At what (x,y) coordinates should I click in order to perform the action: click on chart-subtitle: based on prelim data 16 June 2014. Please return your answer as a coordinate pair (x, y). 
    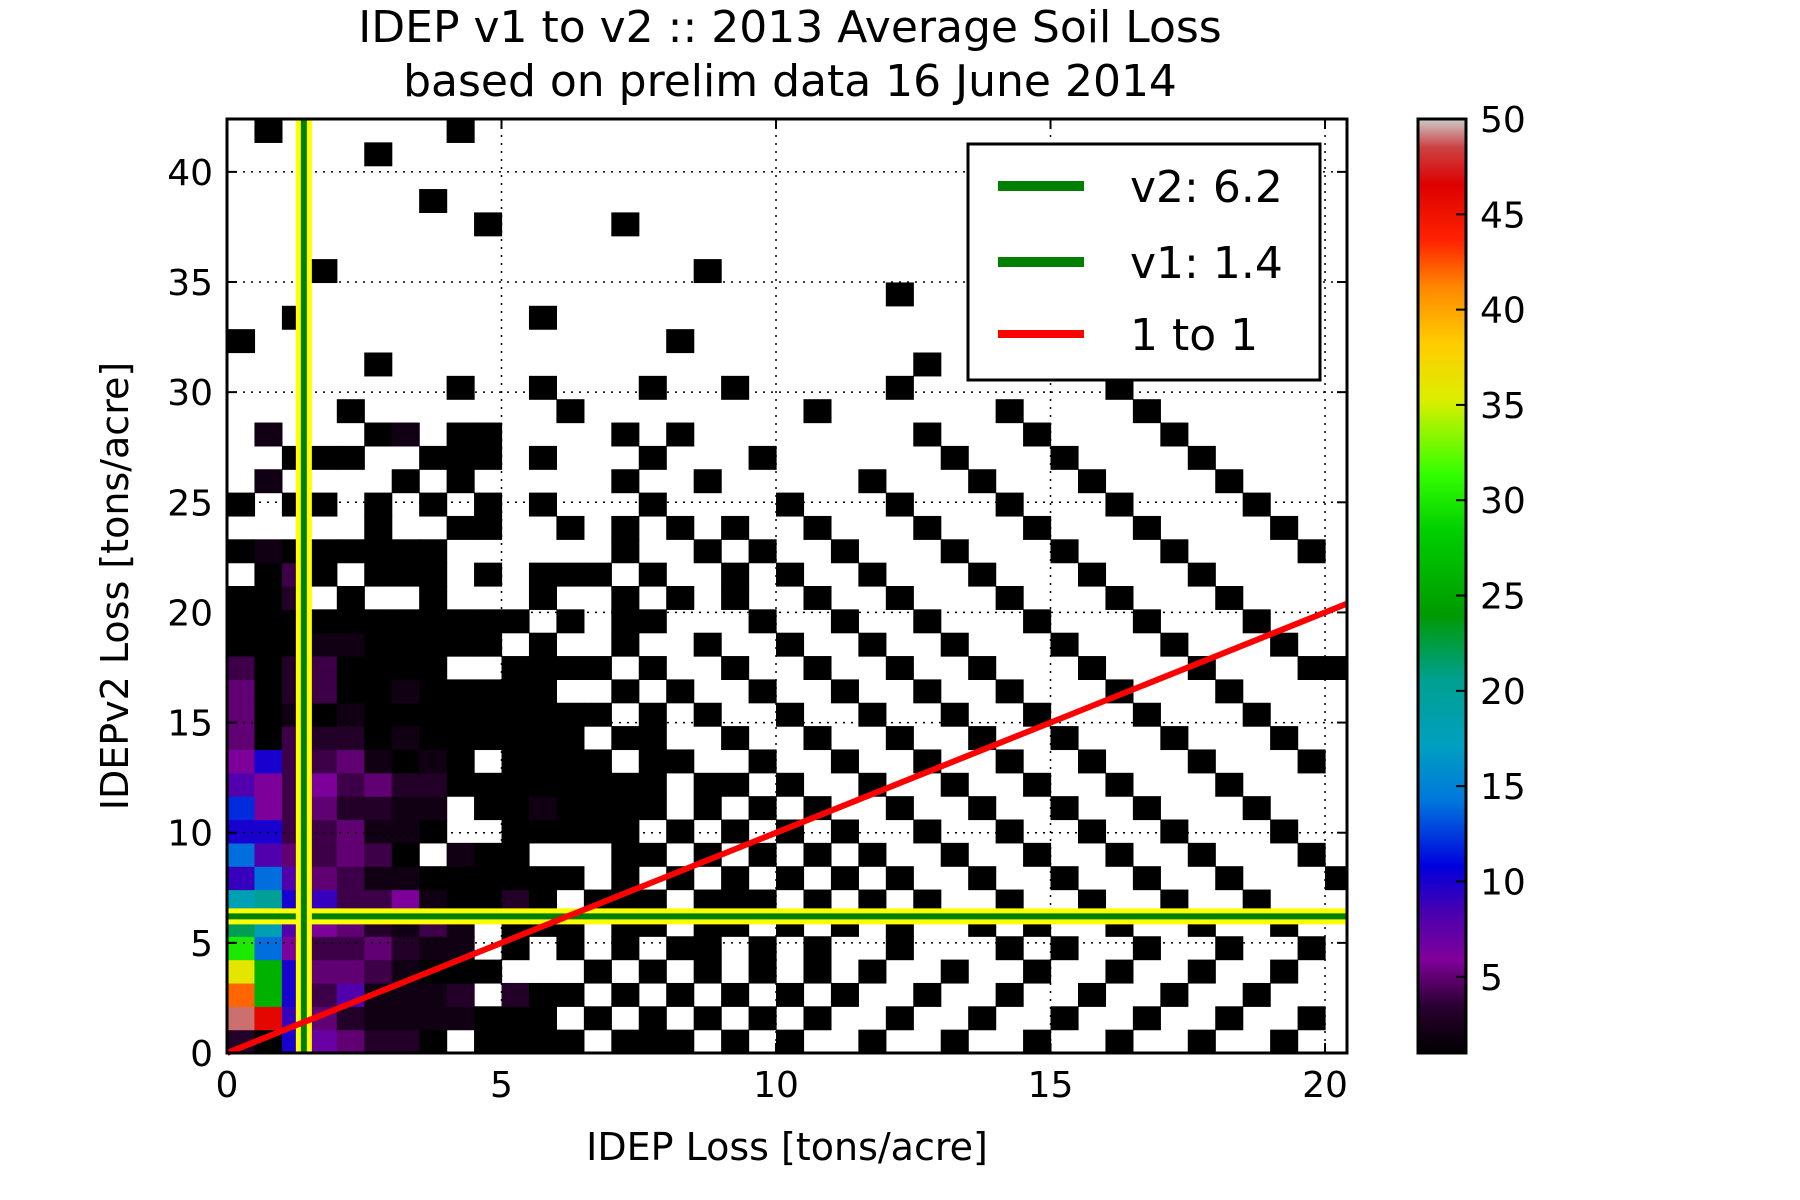
    Looking at the image, I should click on (790, 81).